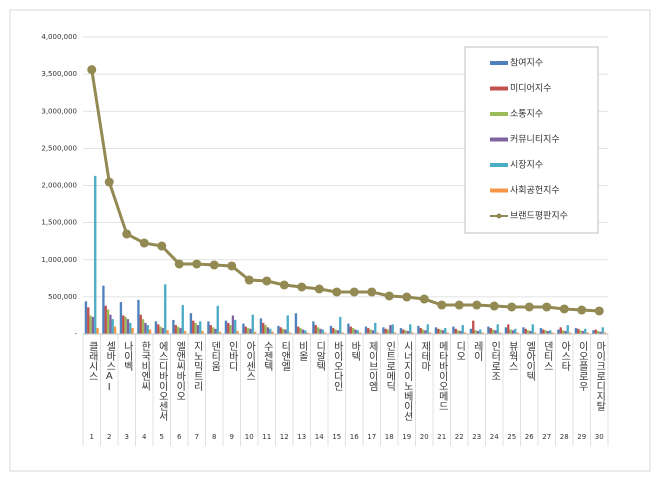  Describe the element at coordinates (406, 437) in the screenshot. I see `rank-label: 19` at that location.